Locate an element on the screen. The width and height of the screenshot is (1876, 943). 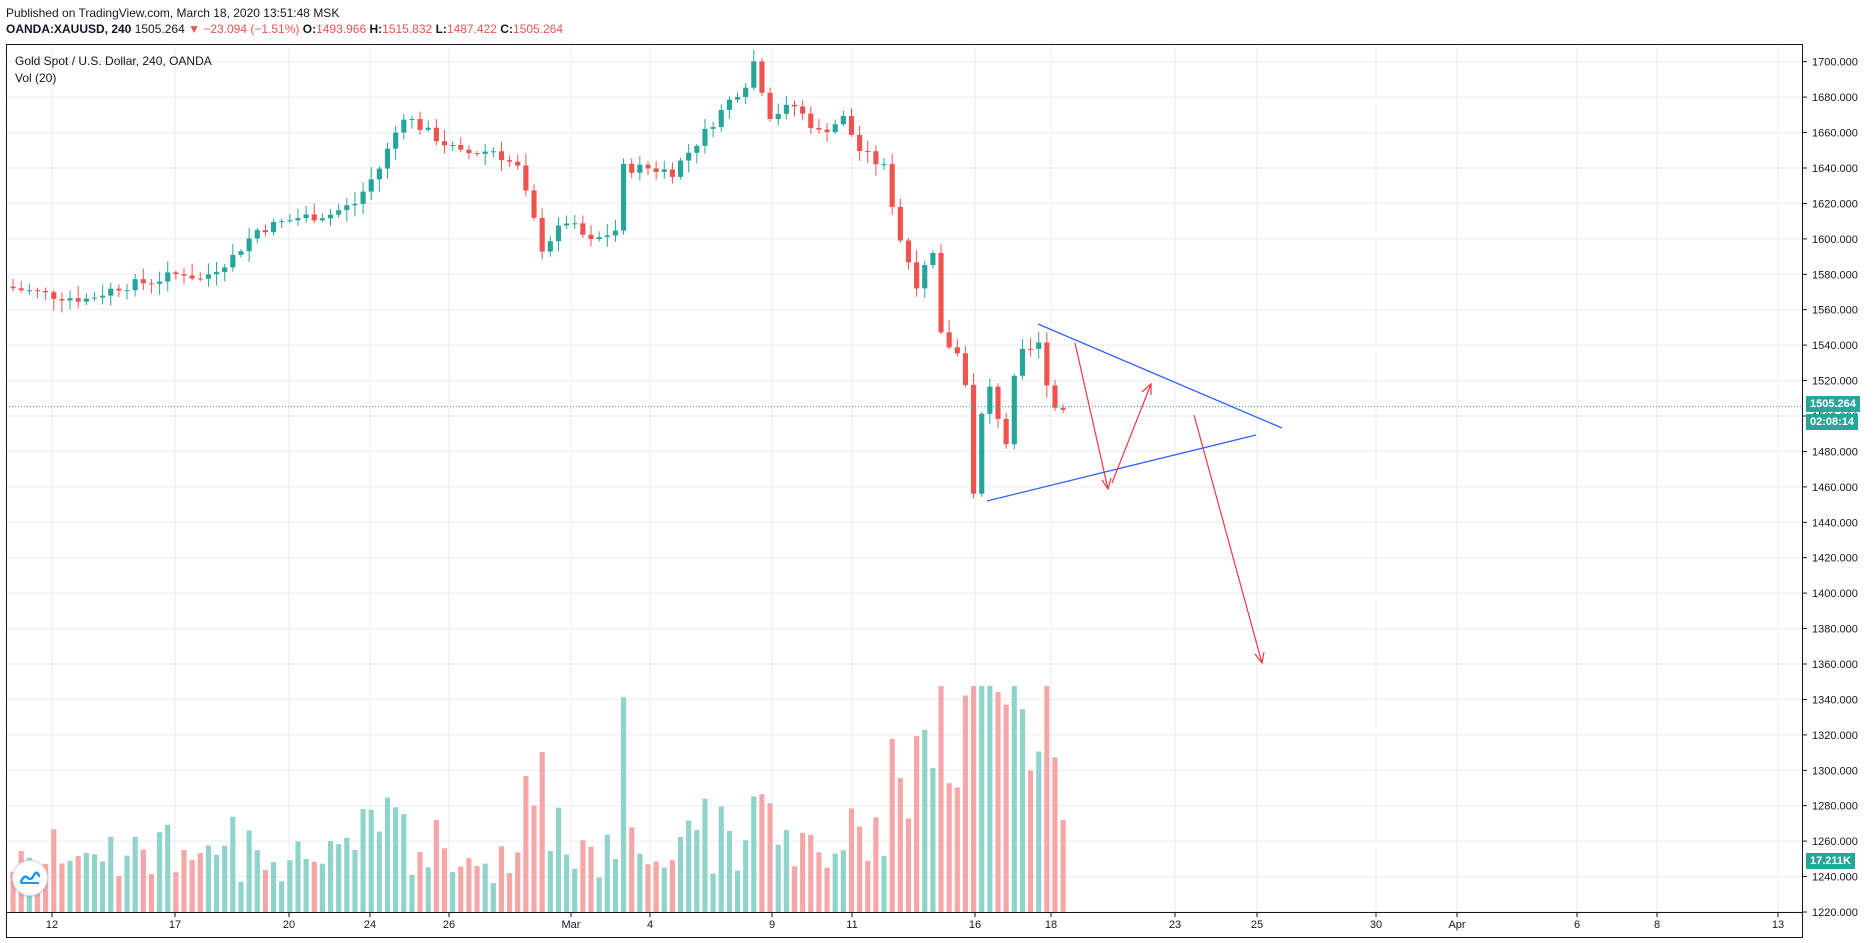
triangle-lower-trendline is located at coordinates (1121, 468).